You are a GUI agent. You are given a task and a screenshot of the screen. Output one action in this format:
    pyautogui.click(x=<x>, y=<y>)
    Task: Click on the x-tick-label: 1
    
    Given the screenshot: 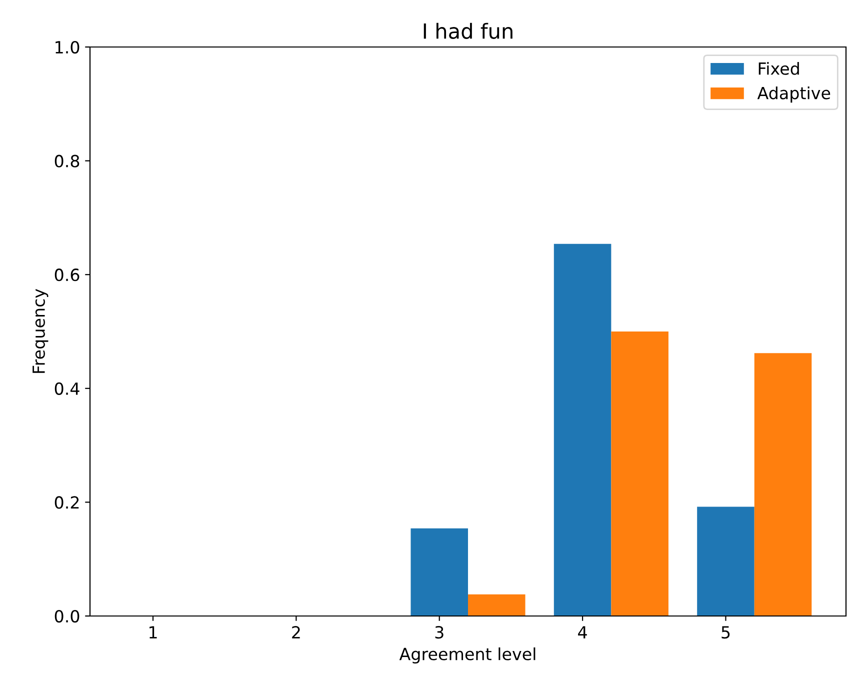 What is the action you would take?
    pyautogui.click(x=153, y=632)
    